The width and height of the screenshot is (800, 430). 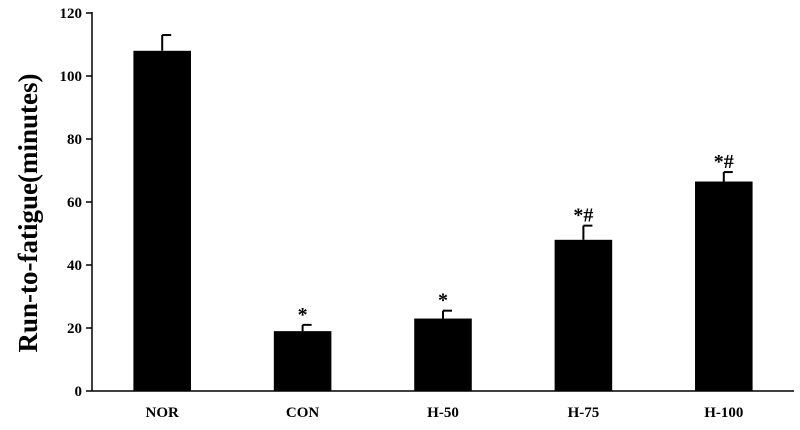 I want to click on y-tick-label: 0, so click(x=79, y=392).